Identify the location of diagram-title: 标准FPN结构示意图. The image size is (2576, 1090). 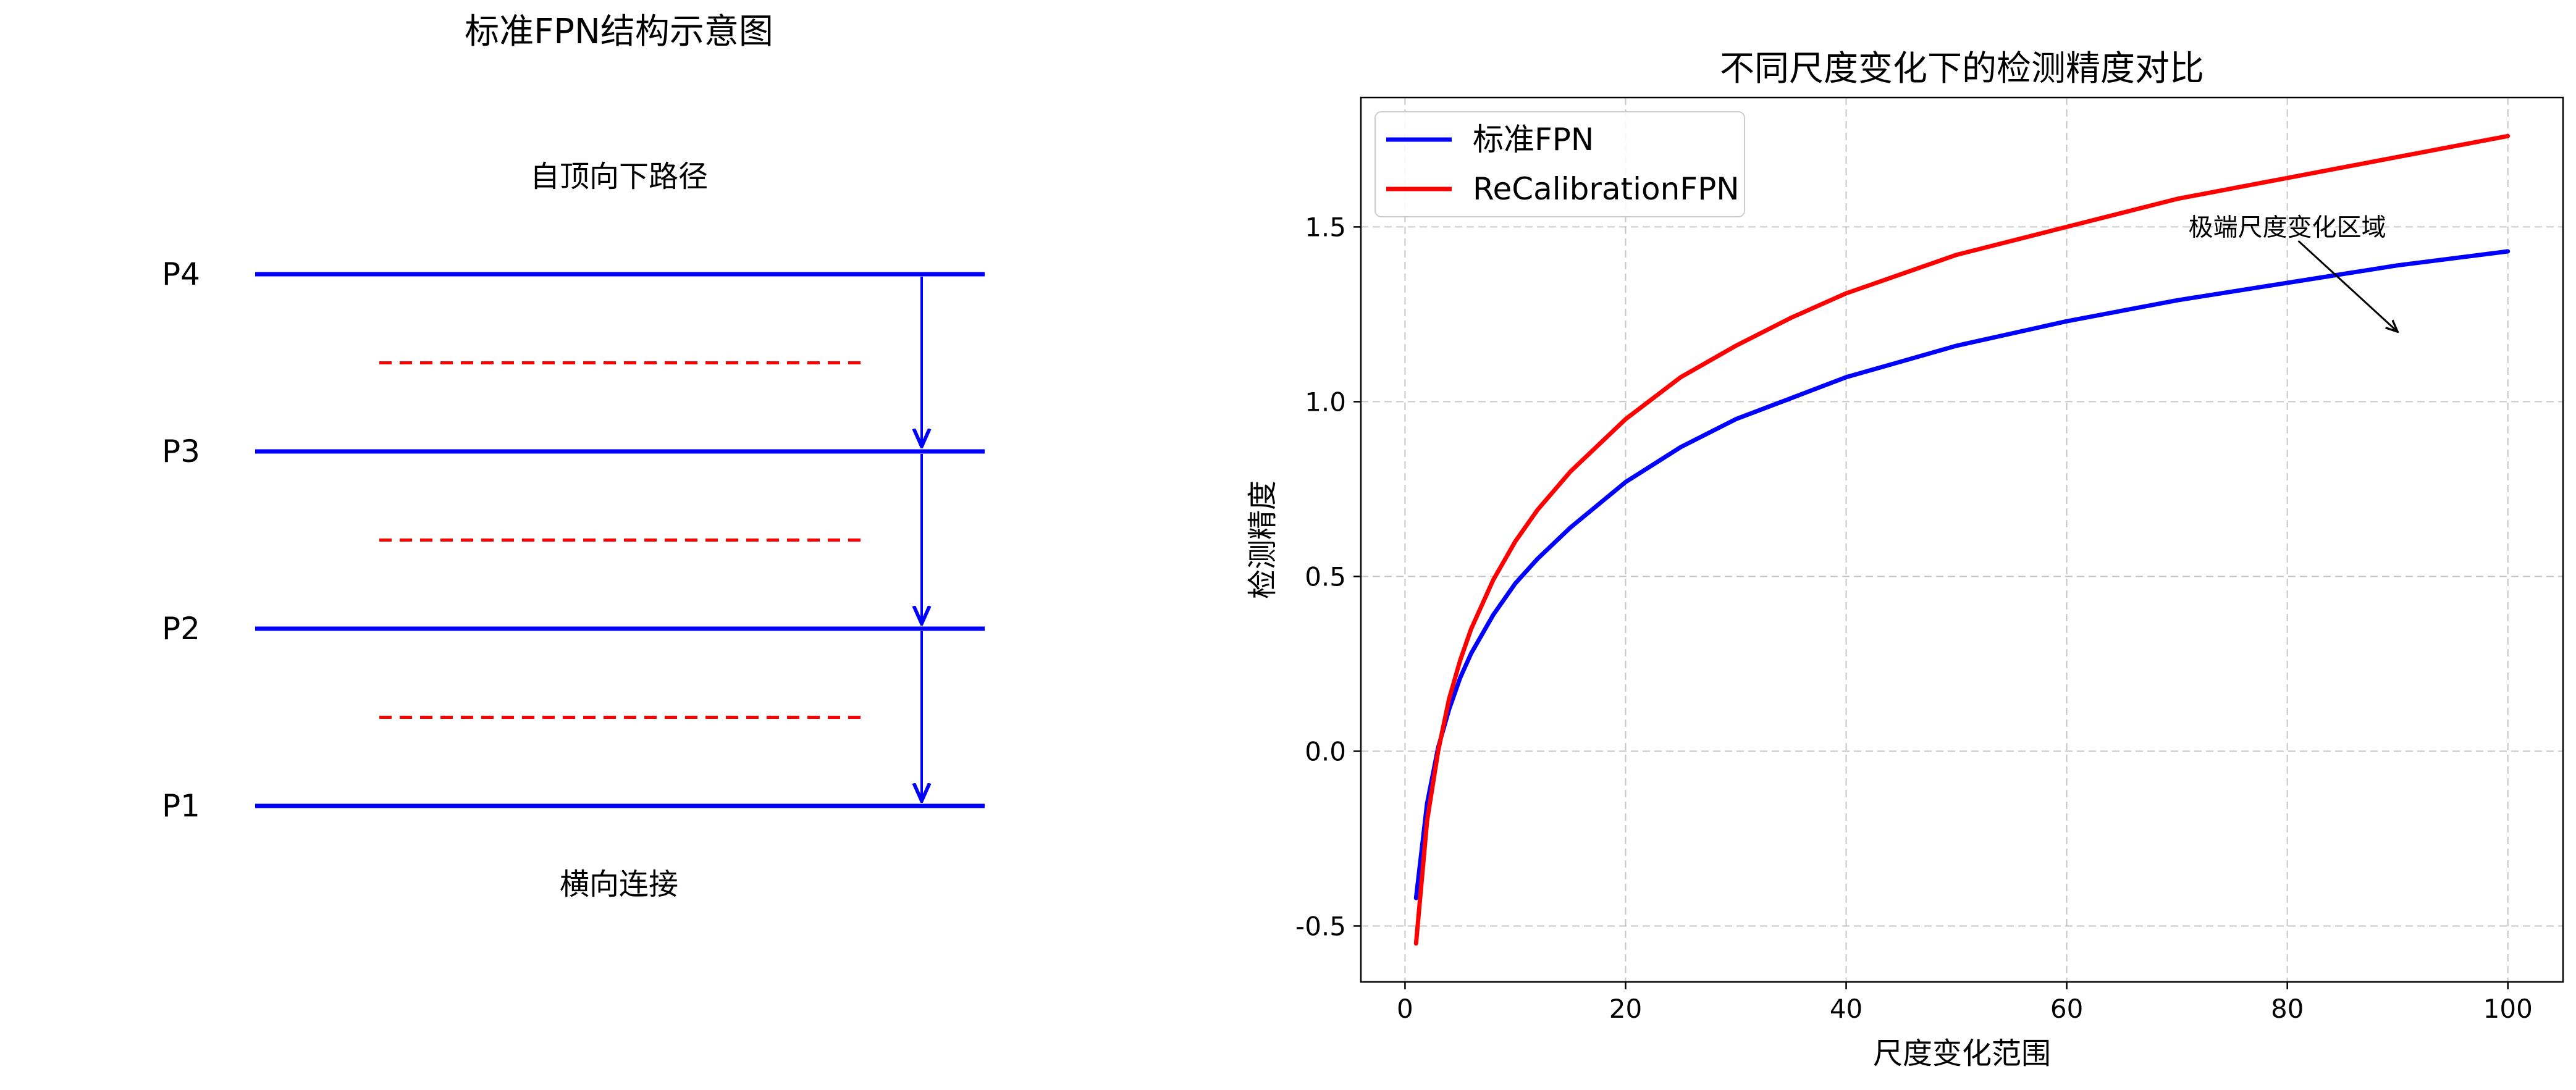
(619, 32).